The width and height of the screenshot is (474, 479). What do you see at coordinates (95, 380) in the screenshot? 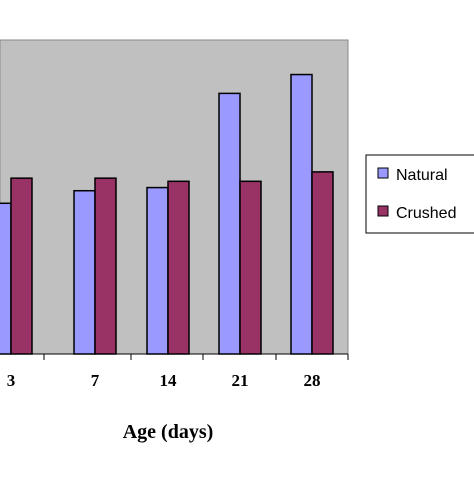
I see `x-tick-label-7: 7` at bounding box center [95, 380].